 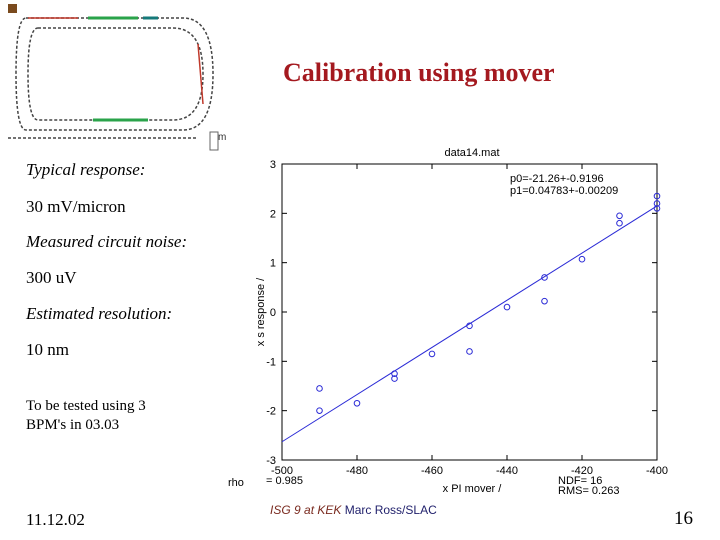 I want to click on typical-response-label: Typical response:, so click(x=86, y=169).